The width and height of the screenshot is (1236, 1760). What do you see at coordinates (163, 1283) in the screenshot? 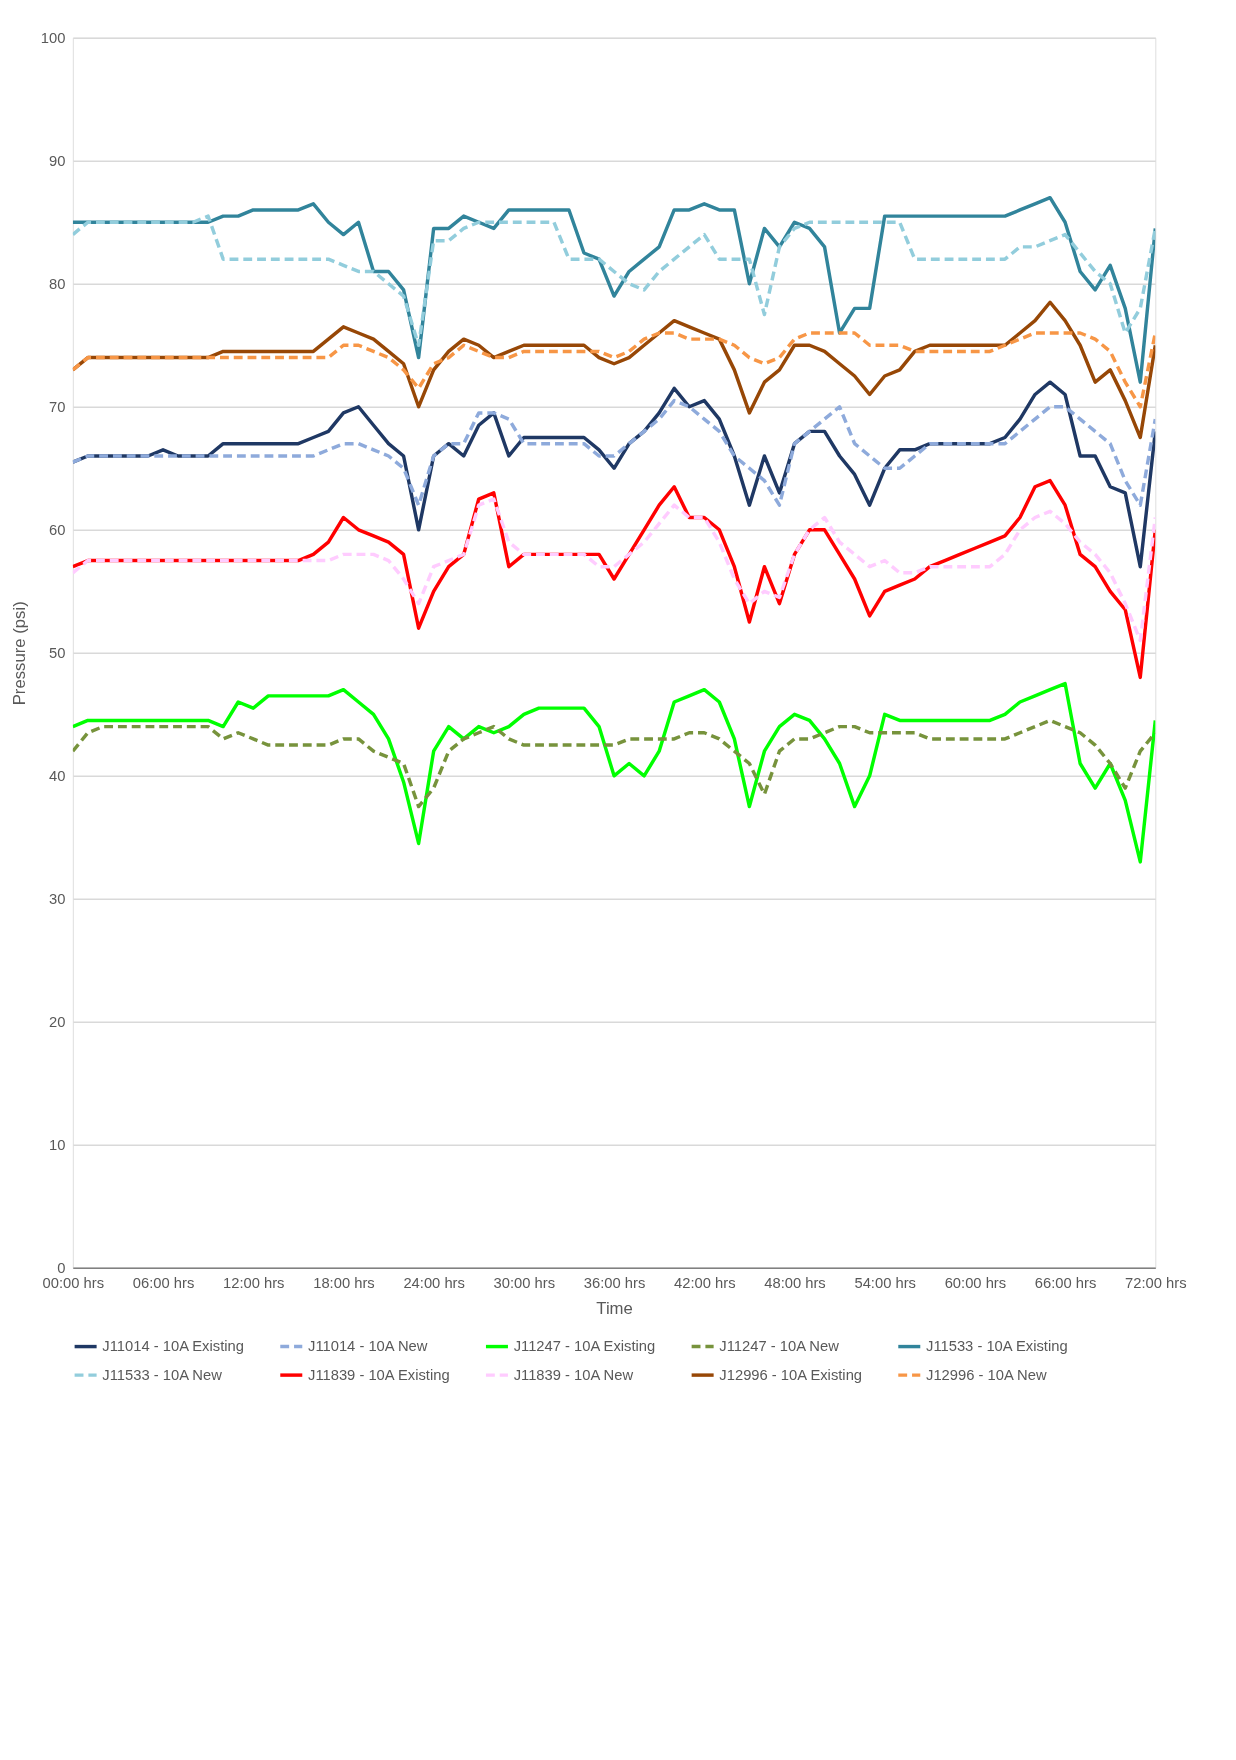
I see `x-tick-label: 06:00 hrs` at bounding box center [163, 1283].